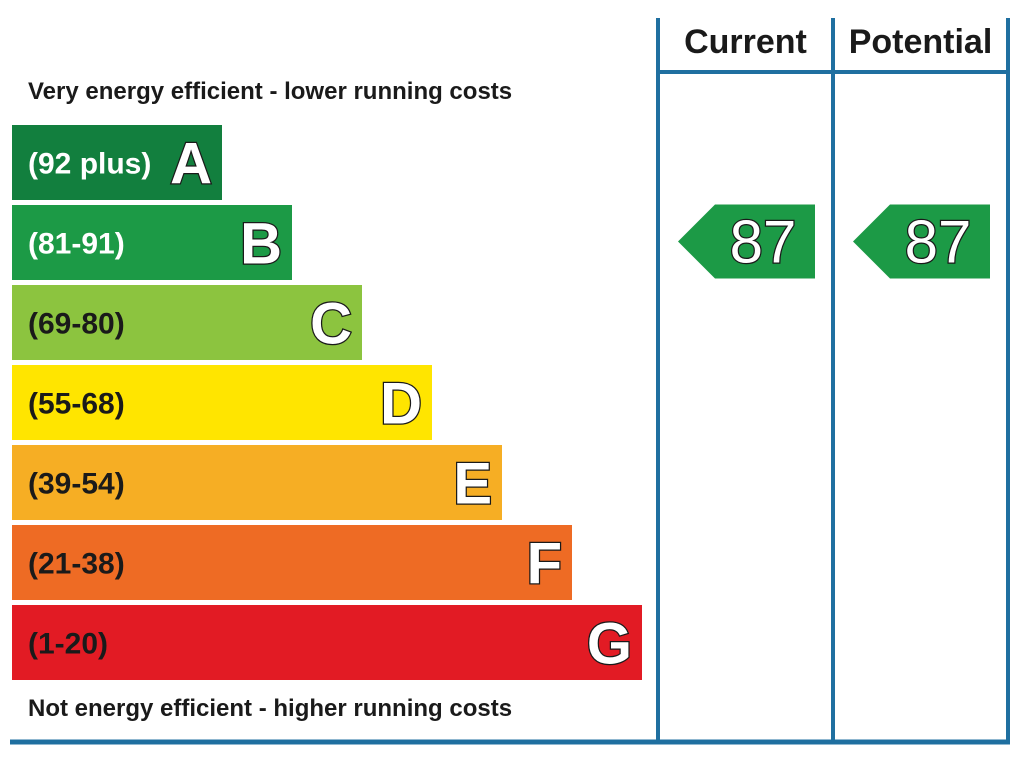 The image size is (1024, 768). I want to click on band-letter: G, so click(609, 644).